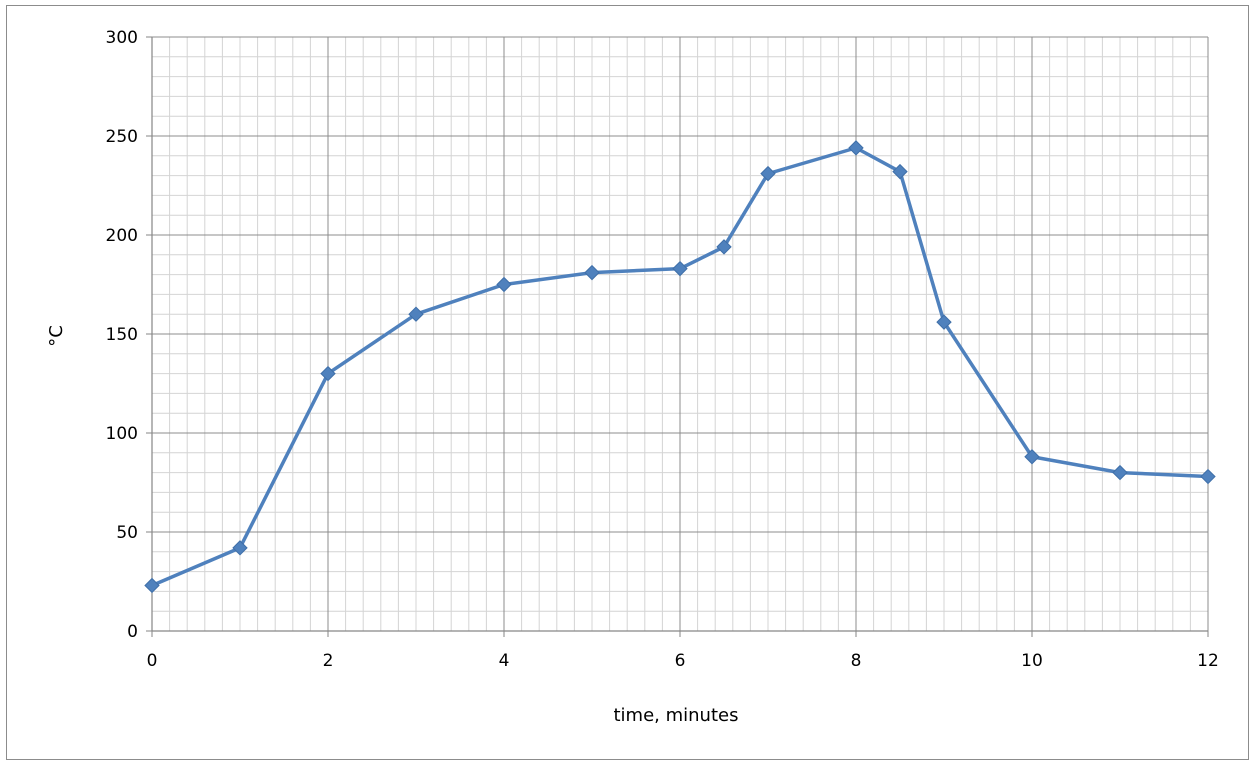 The width and height of the screenshot is (1255, 765). Describe the element at coordinates (676, 715) in the screenshot. I see `x-axis-title: time, minutes` at that location.